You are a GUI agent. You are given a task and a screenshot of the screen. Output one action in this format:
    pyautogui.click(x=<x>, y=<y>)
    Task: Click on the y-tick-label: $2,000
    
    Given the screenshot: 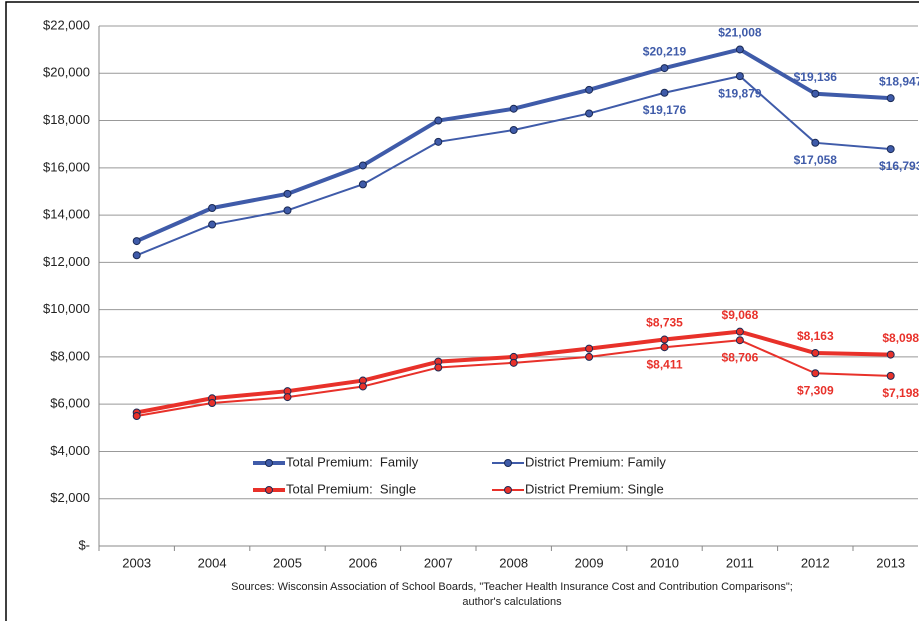 What is the action you would take?
    pyautogui.click(x=70, y=497)
    